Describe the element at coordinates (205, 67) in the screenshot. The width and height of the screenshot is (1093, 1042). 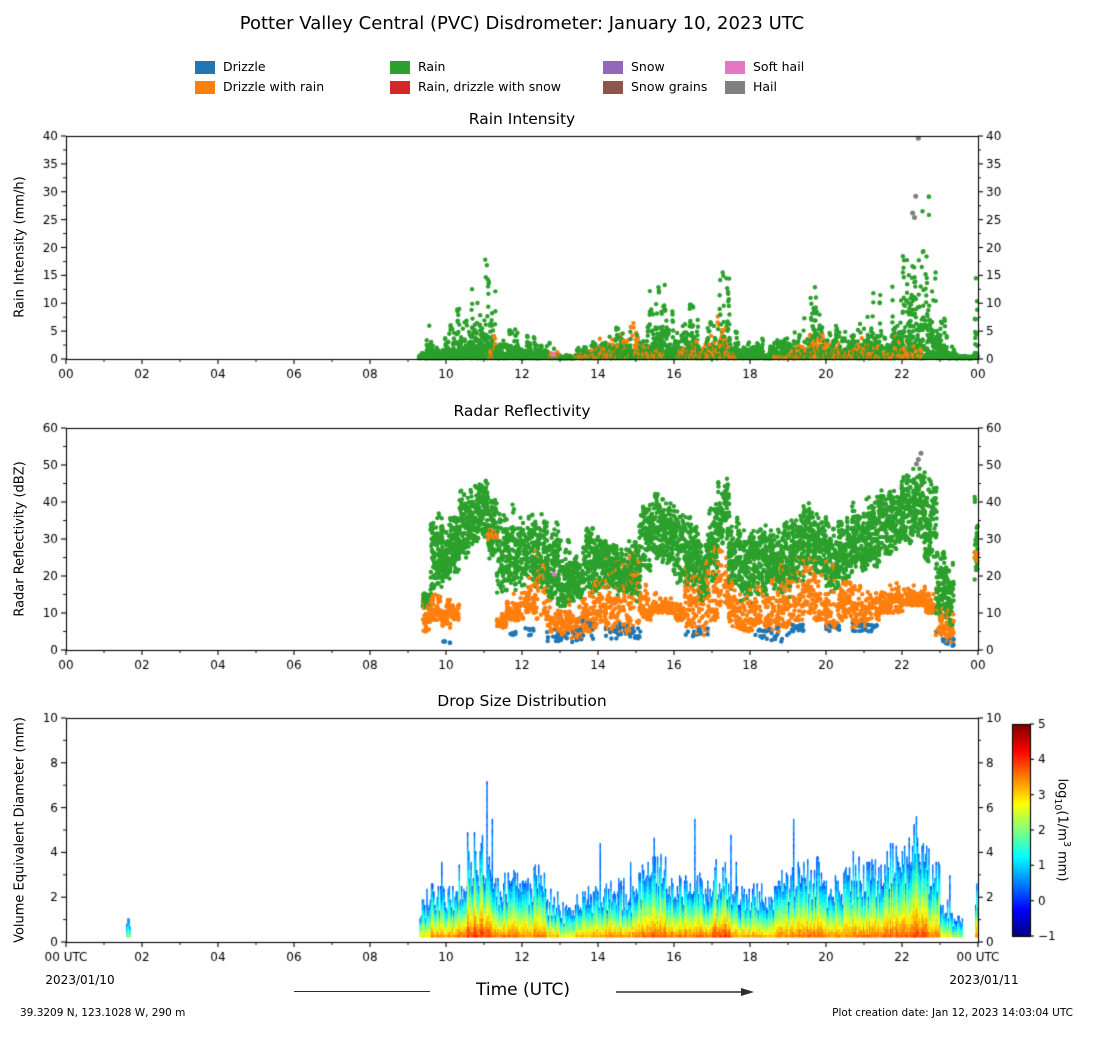
I see `drizzle-swatch` at that location.